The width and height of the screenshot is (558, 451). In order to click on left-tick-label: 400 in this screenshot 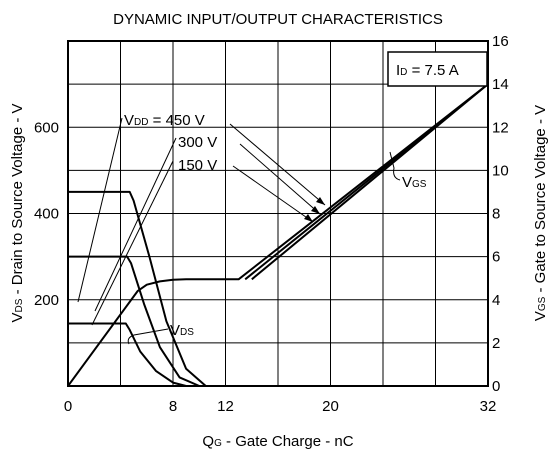, I will do `click(46, 214)`.